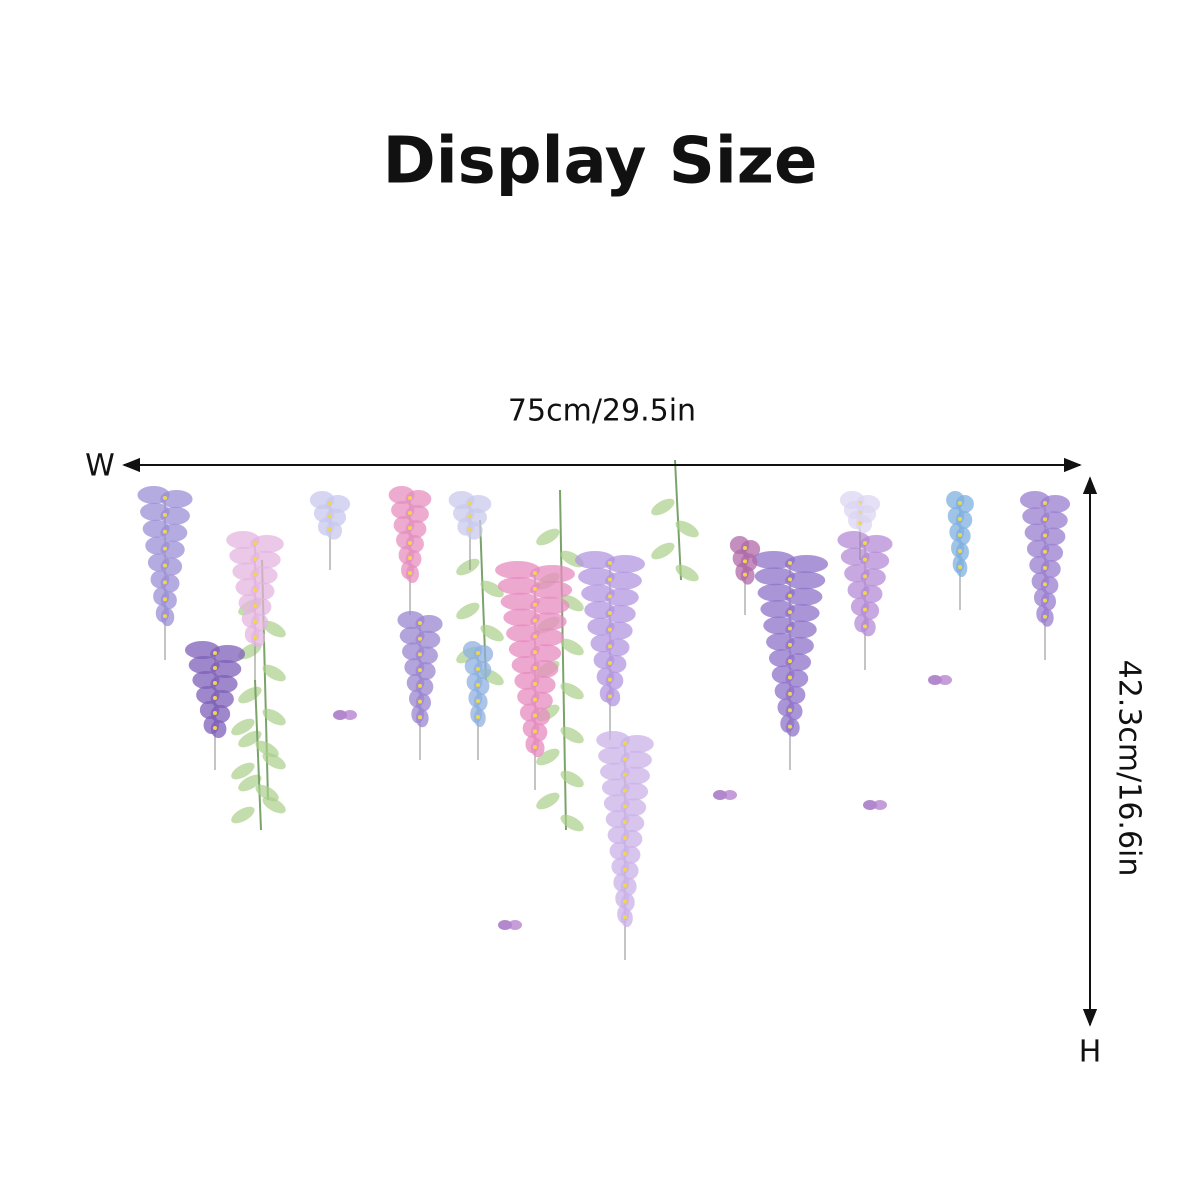 The width and height of the screenshot is (1200, 1204). What do you see at coordinates (258, 755) in the screenshot?
I see `vine` at bounding box center [258, 755].